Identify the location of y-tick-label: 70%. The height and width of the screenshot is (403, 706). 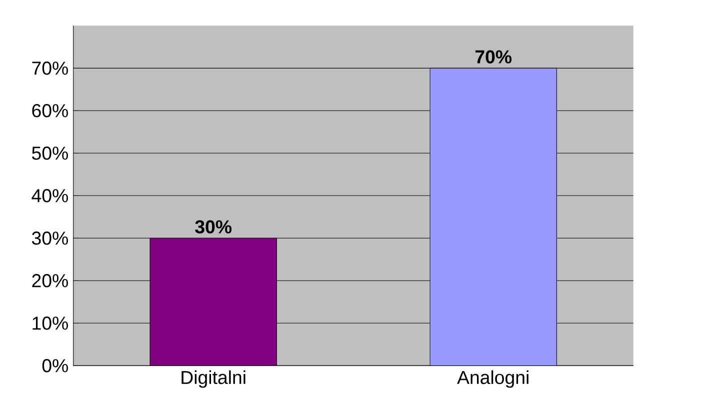
(50, 68).